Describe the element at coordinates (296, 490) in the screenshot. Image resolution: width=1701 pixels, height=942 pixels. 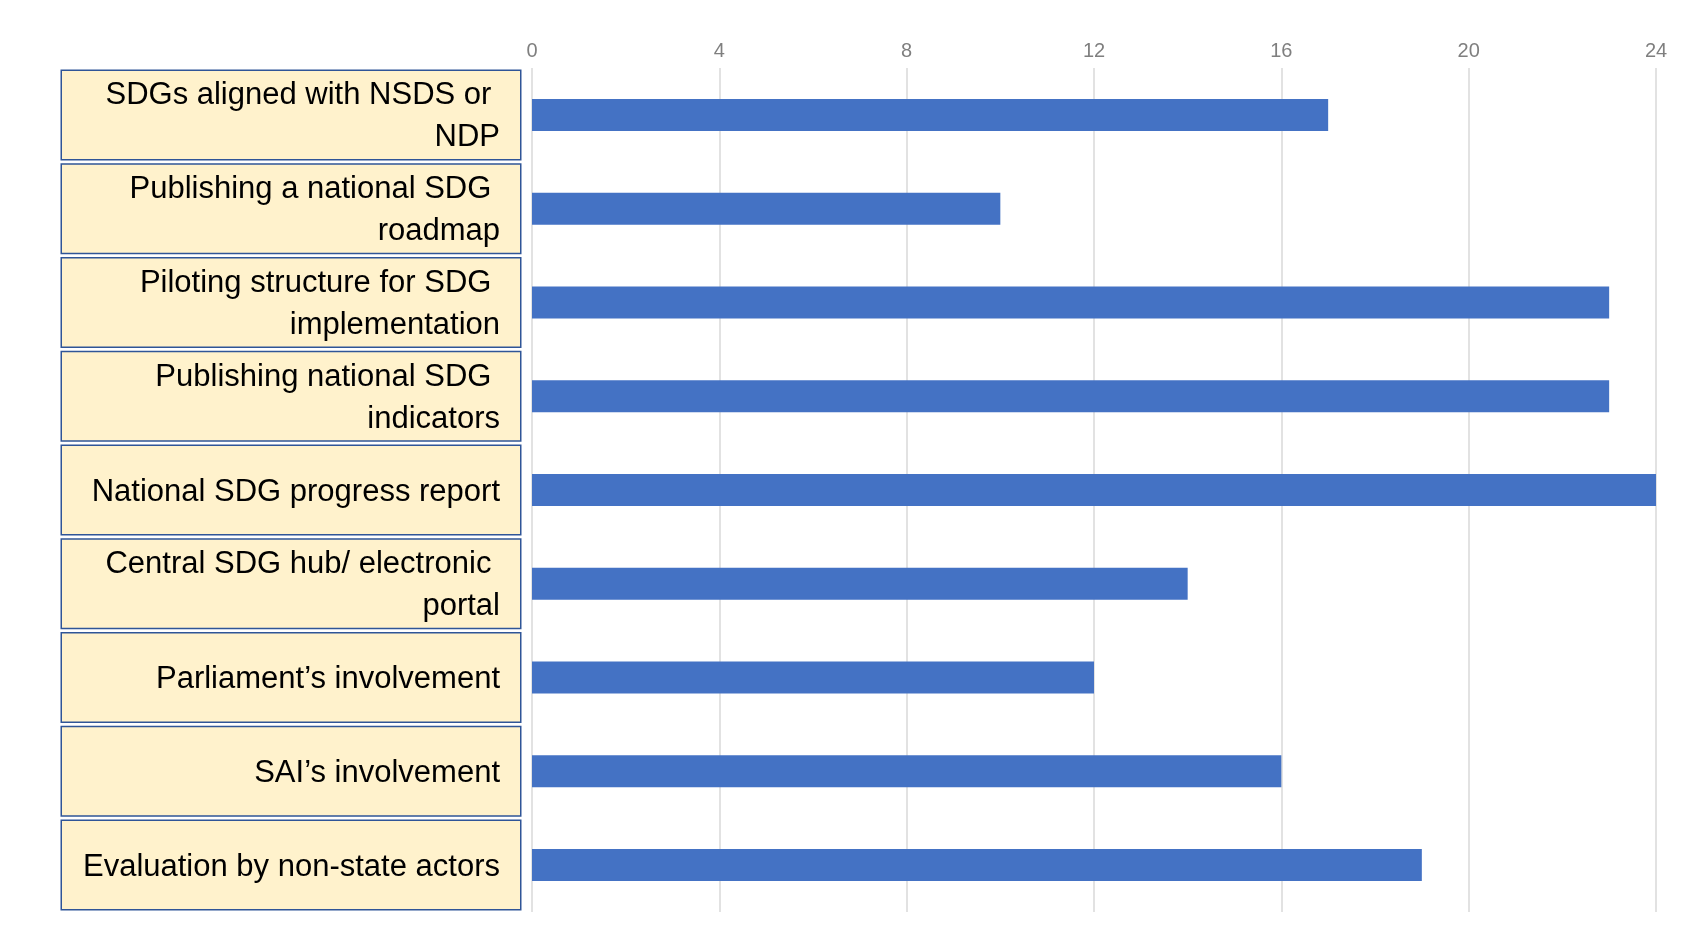
I see `y-tick-label: National SDG progress report` at that location.